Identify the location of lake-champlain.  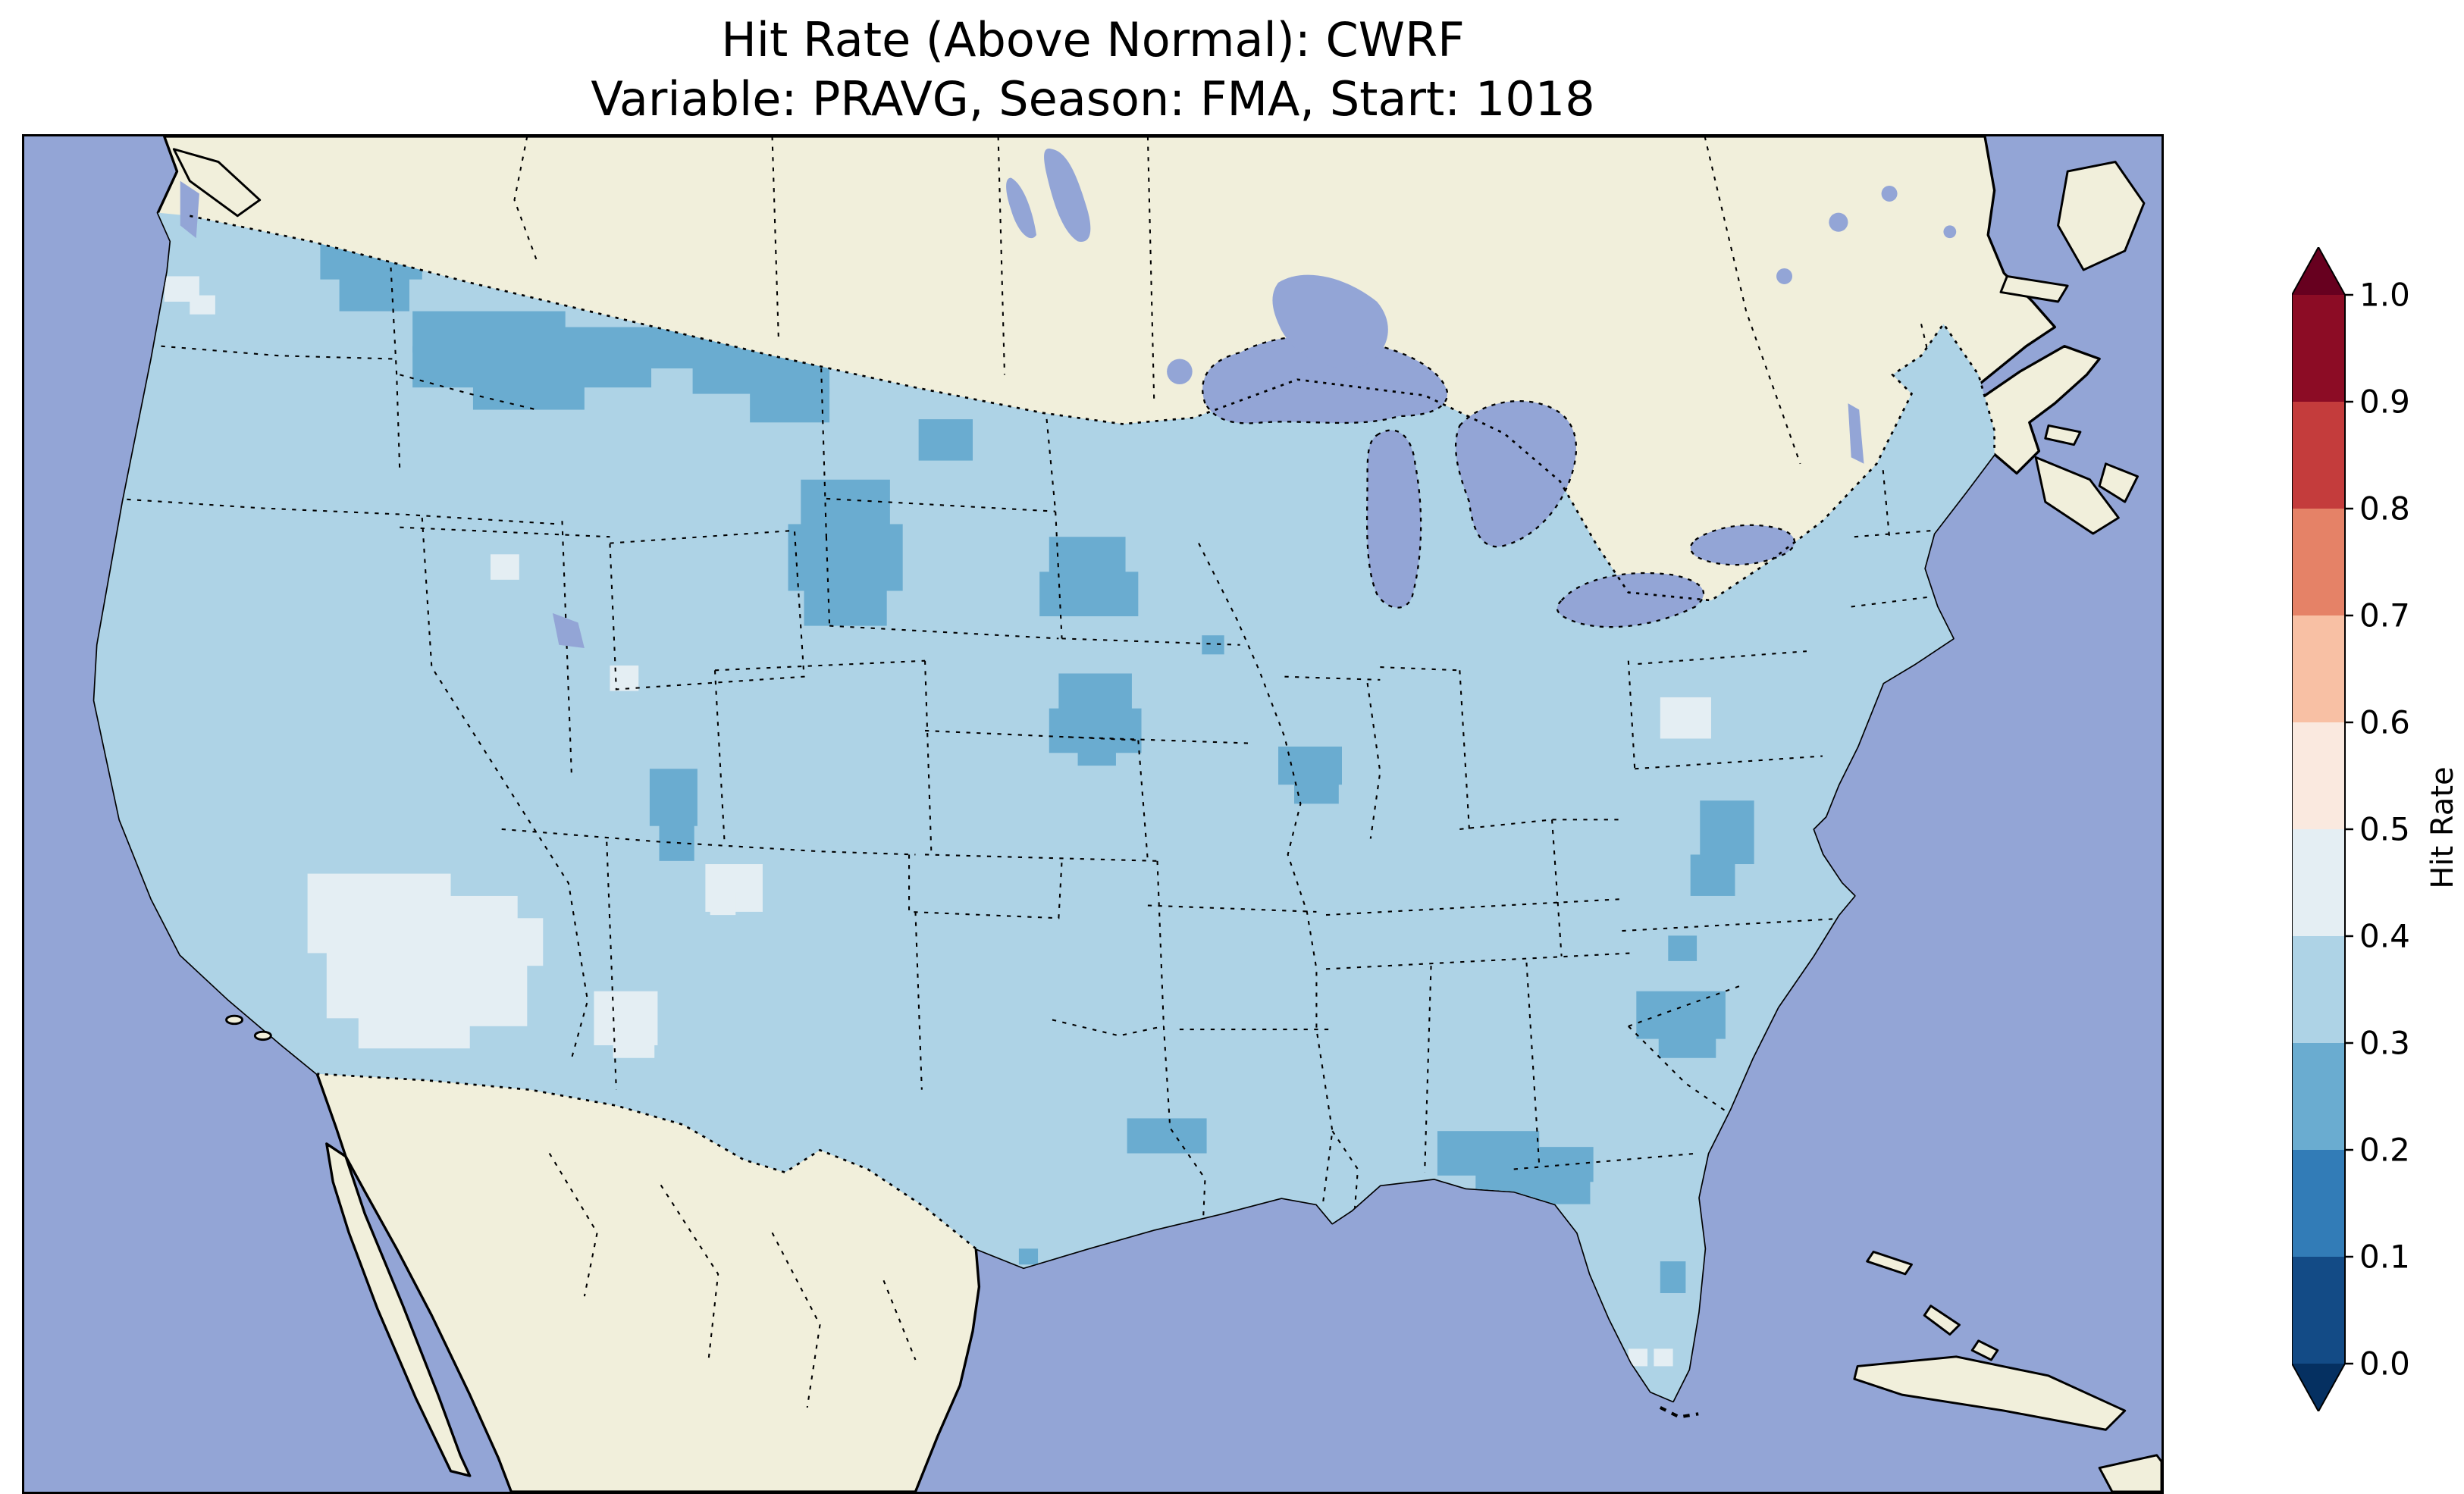
(1856, 433).